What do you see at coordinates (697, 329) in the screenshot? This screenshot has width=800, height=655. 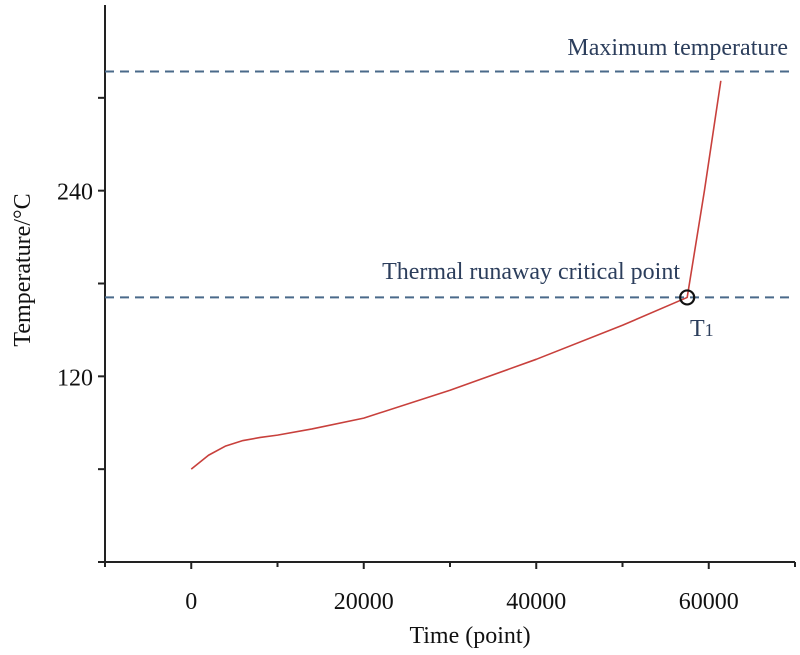 I see `t1-main: T` at bounding box center [697, 329].